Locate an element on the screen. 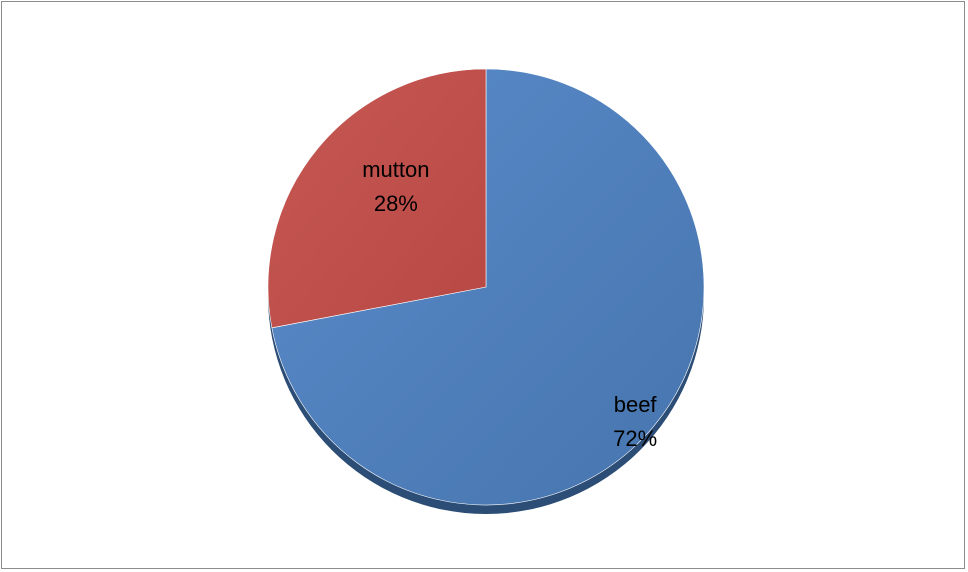 The height and width of the screenshot is (572, 968). pie-slice-mutton is located at coordinates (377, 198).